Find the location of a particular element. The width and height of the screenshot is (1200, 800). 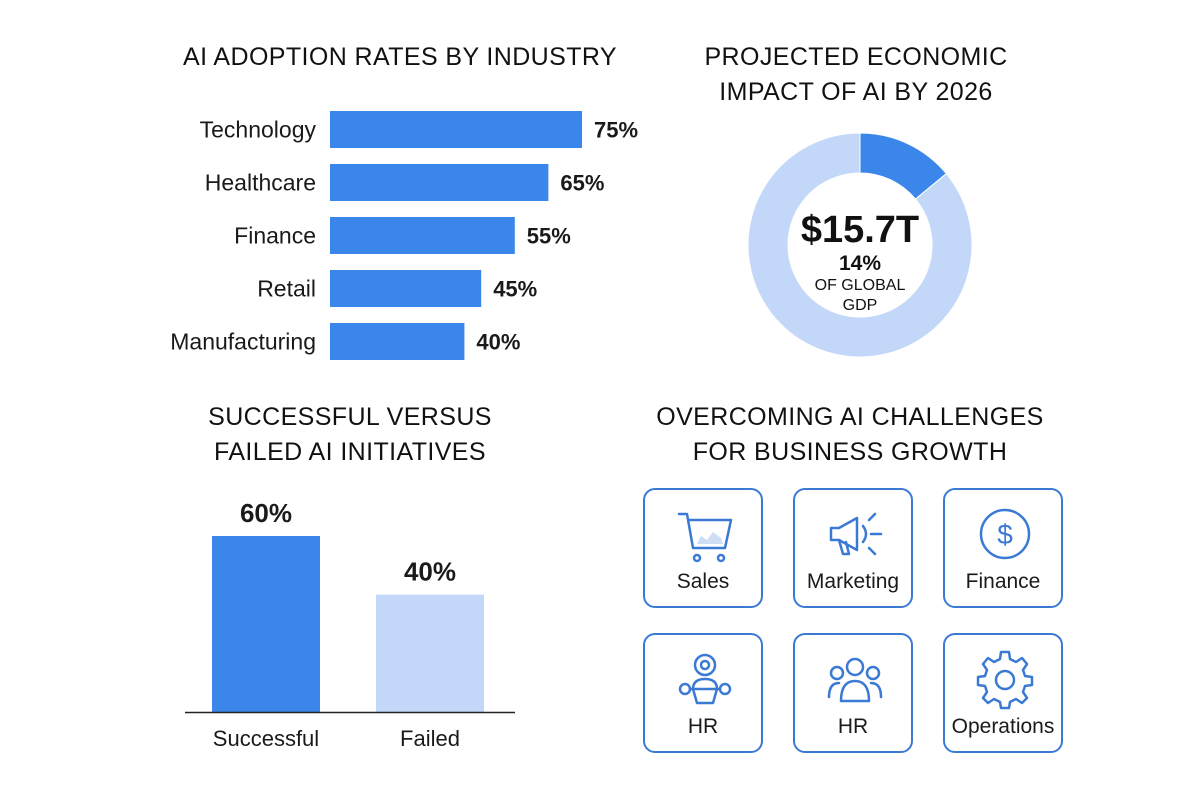

category-label: Technology is located at coordinates (258, 130).